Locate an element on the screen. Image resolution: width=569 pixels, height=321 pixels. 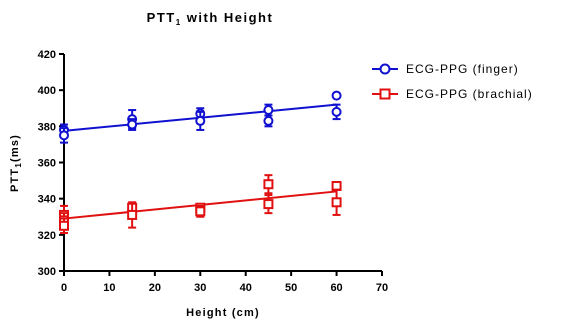
y-tick-label: 400 is located at coordinates (47, 91).